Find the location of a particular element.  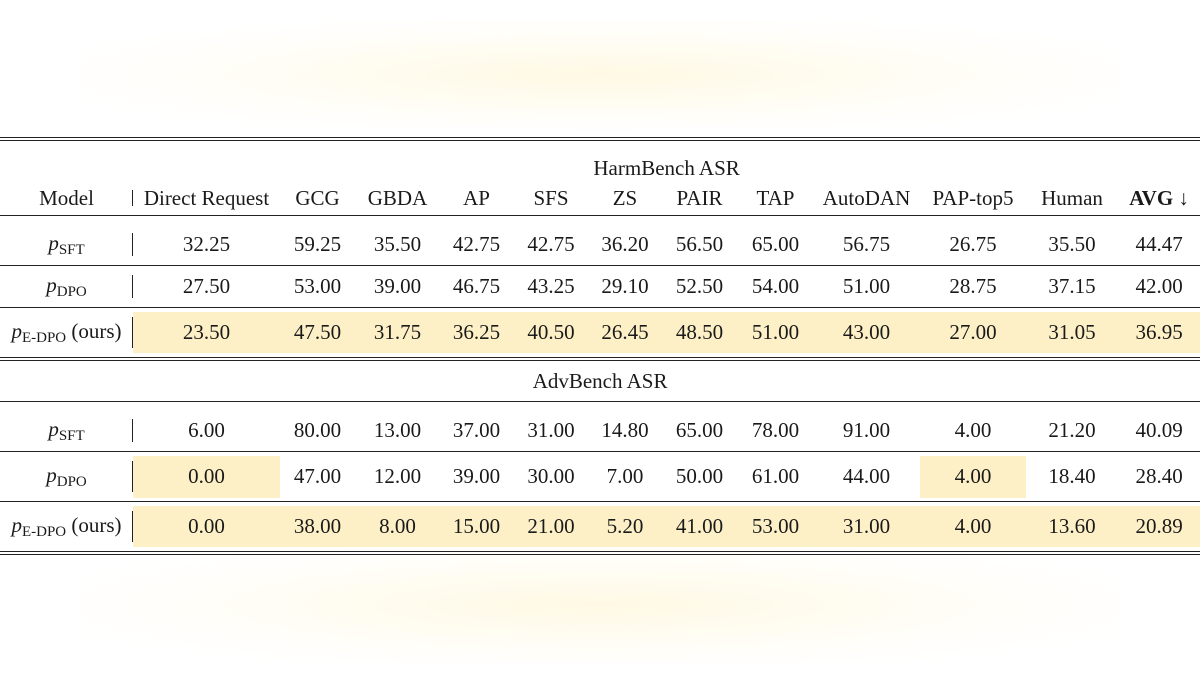

model-subscript: SFT is located at coordinates (71, 435).